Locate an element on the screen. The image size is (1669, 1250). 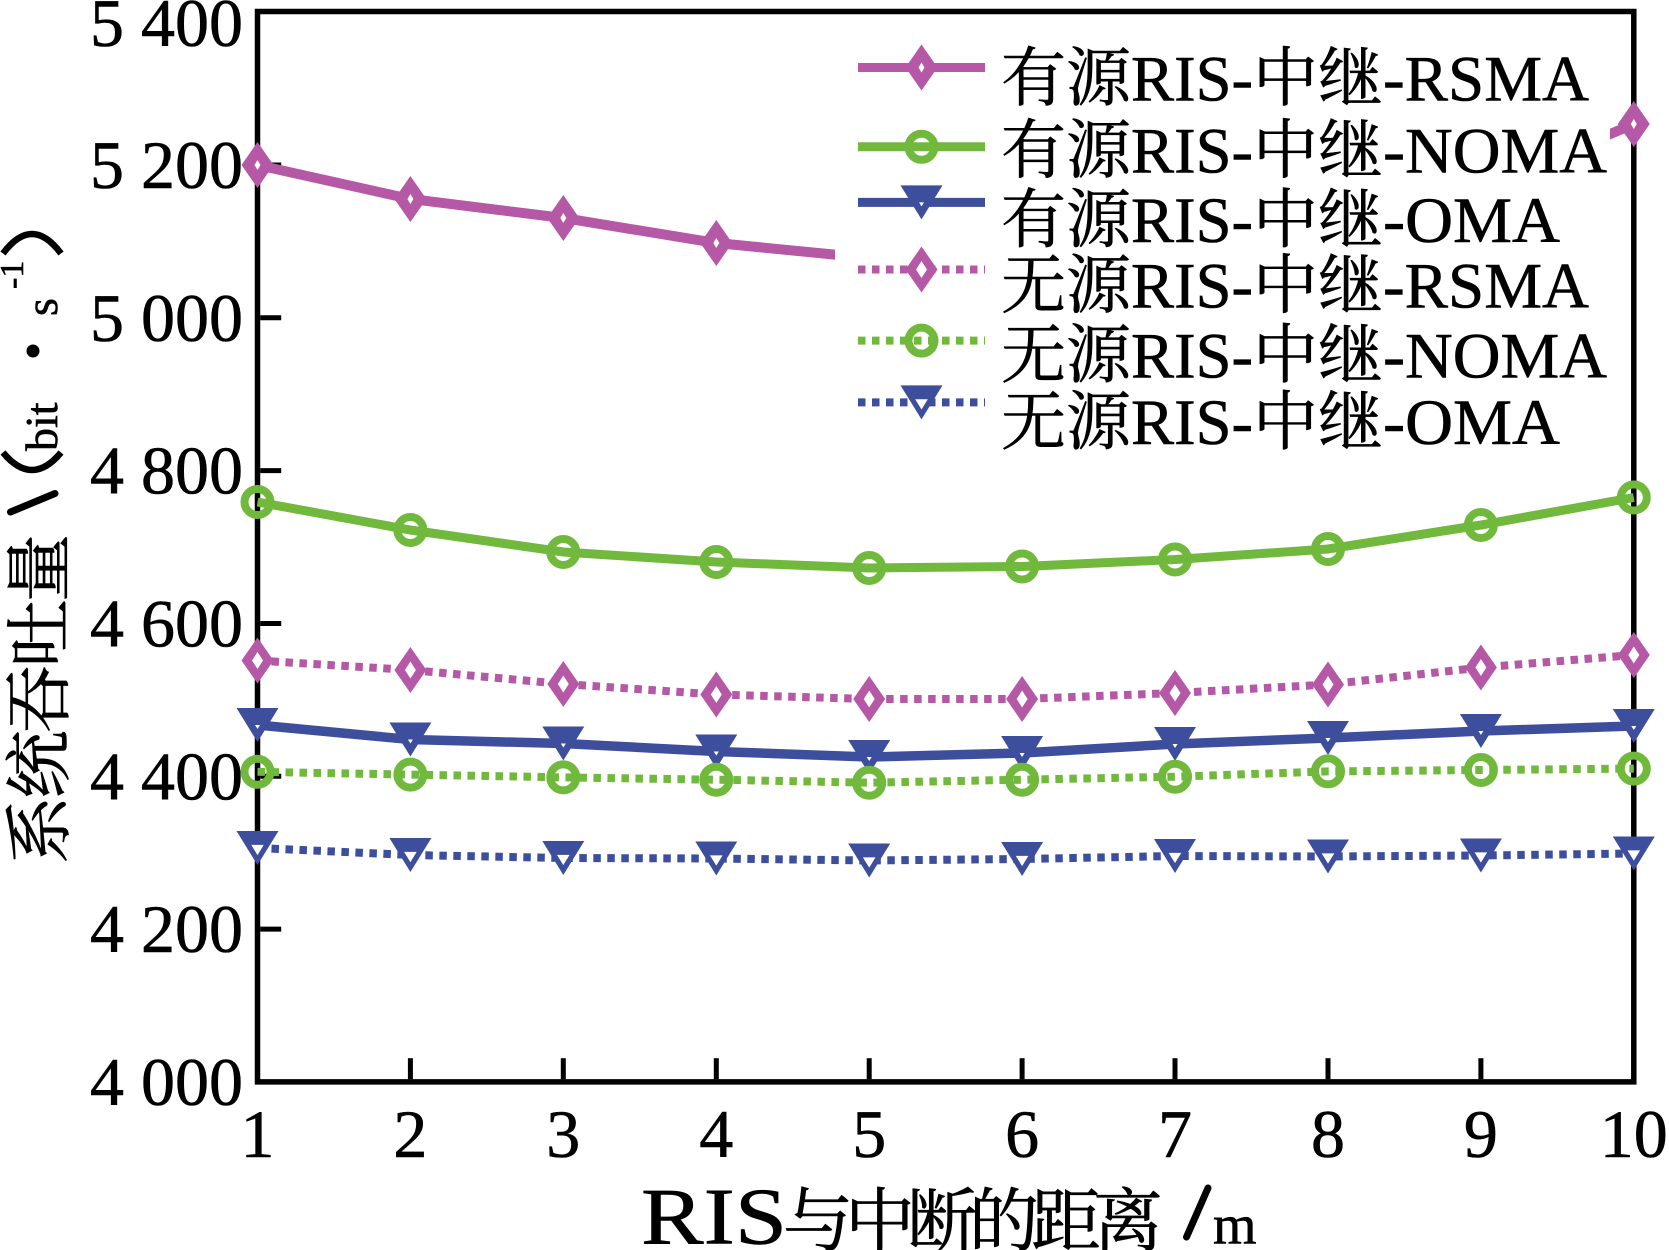
svg-text: -1 is located at coordinates (15, 275).